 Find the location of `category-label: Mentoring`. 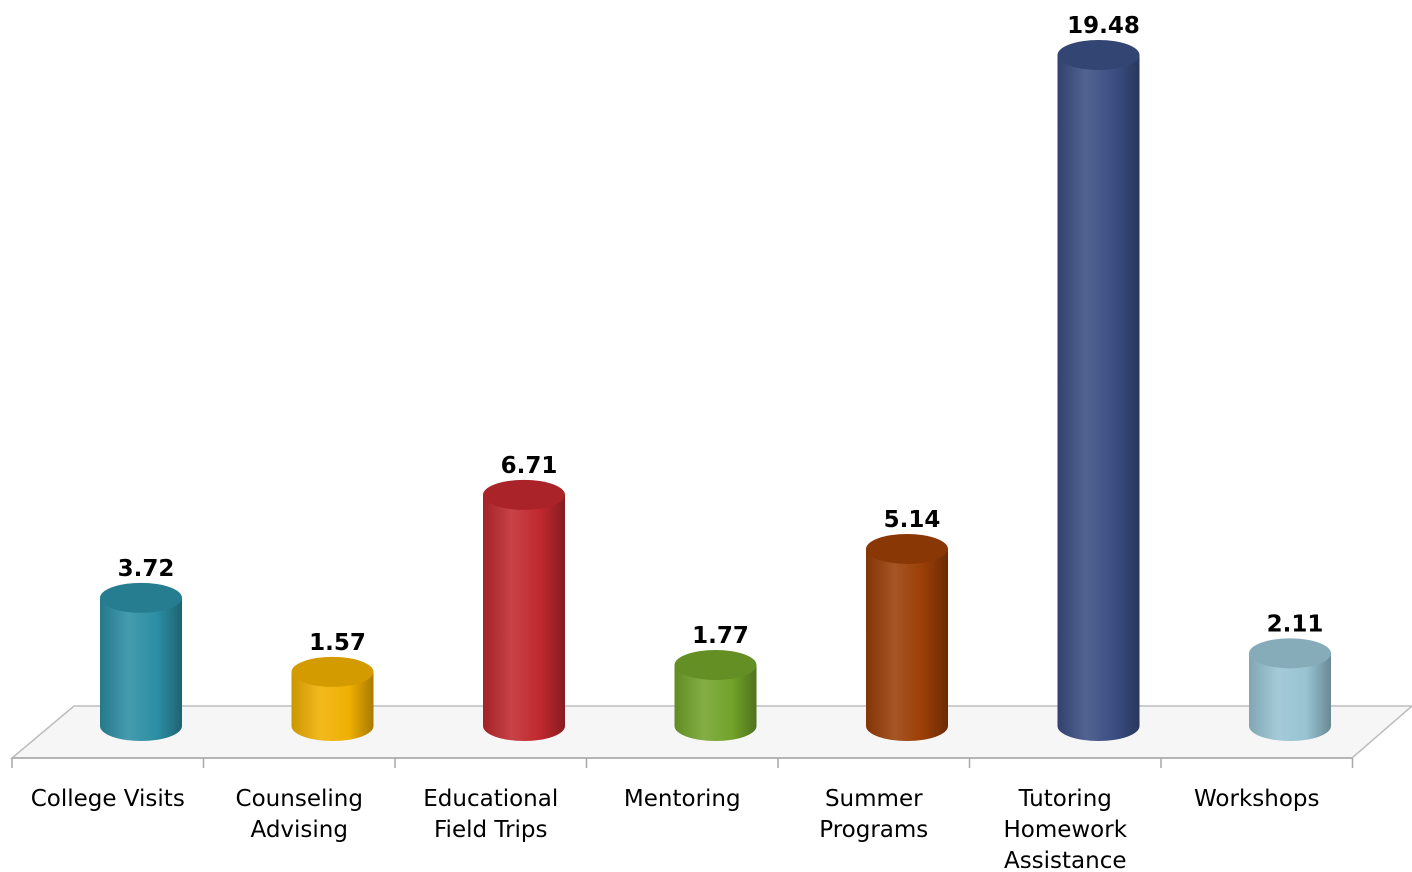

category-label: Mentoring is located at coordinates (682, 799).